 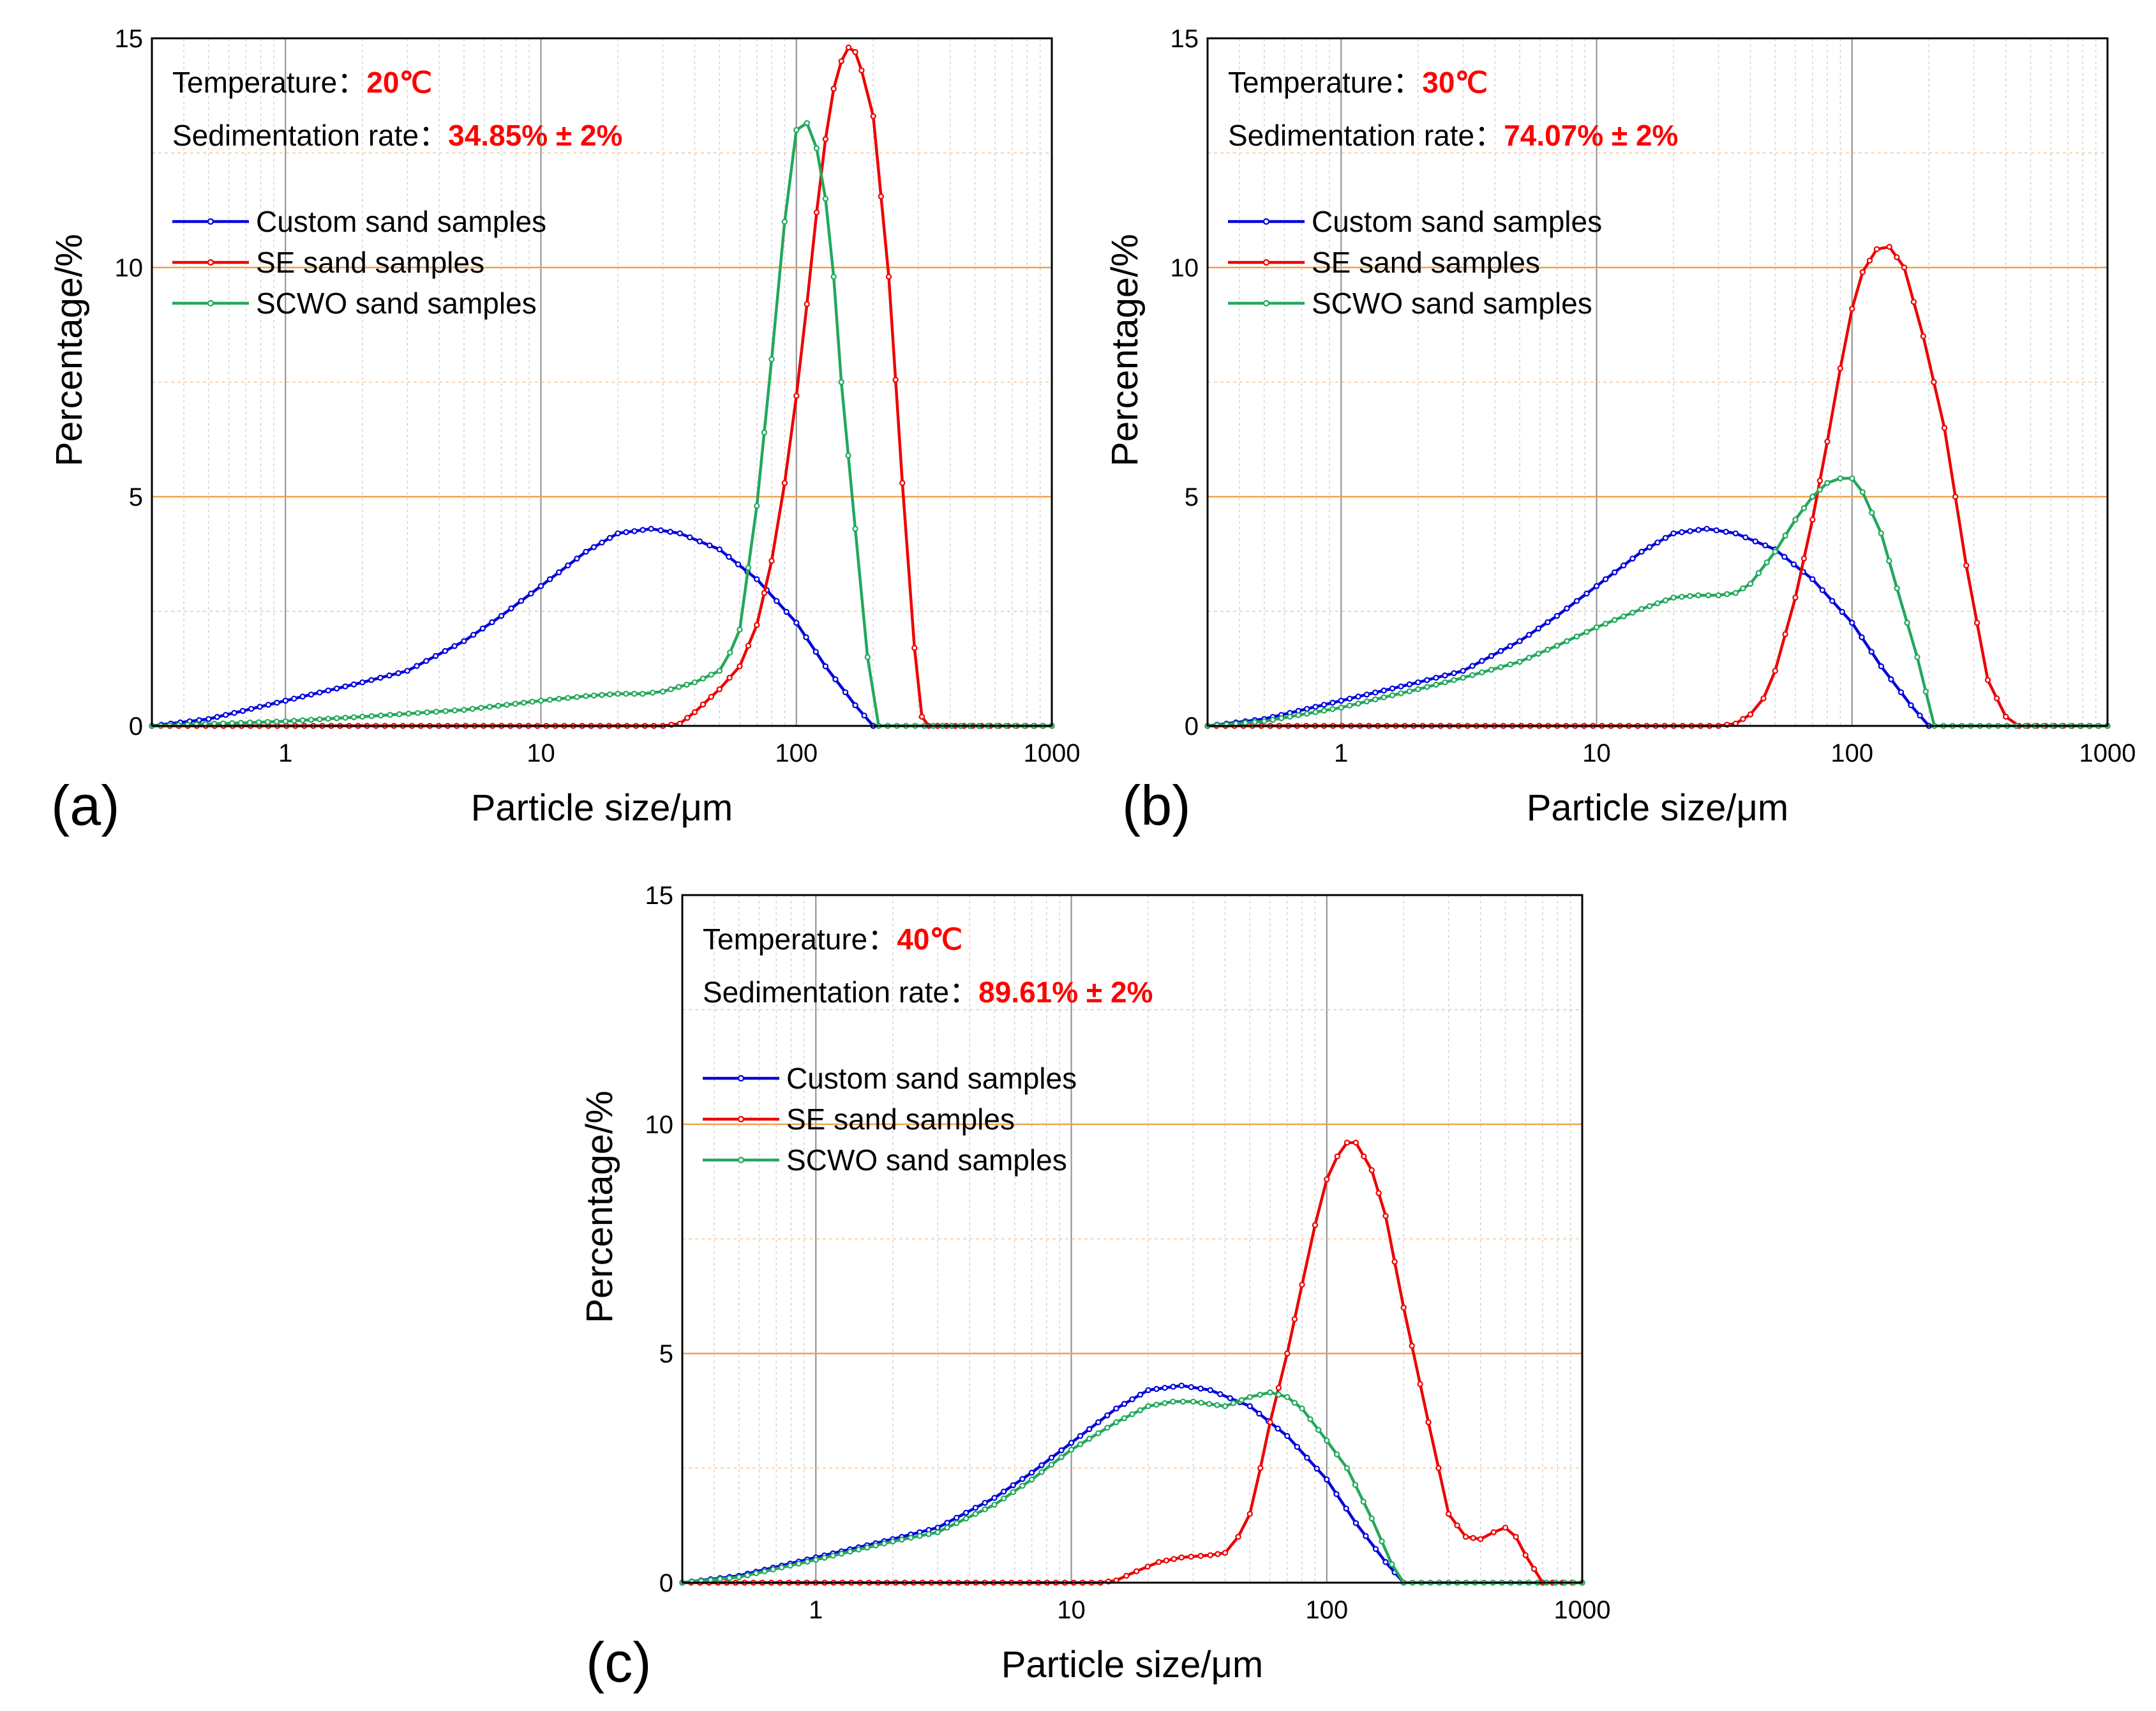 I want to click on x-tick-label: 10, so click(x=1596, y=753).